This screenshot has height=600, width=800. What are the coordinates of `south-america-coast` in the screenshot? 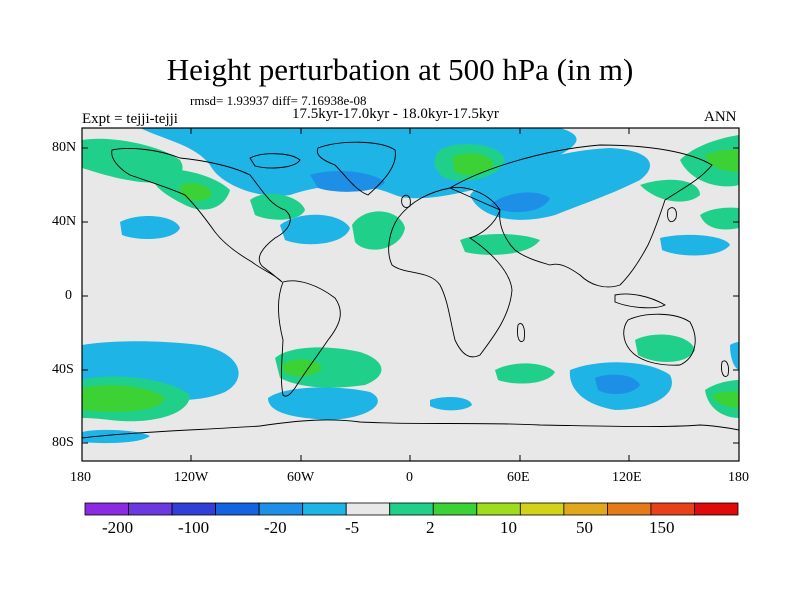 It's located at (309, 338).